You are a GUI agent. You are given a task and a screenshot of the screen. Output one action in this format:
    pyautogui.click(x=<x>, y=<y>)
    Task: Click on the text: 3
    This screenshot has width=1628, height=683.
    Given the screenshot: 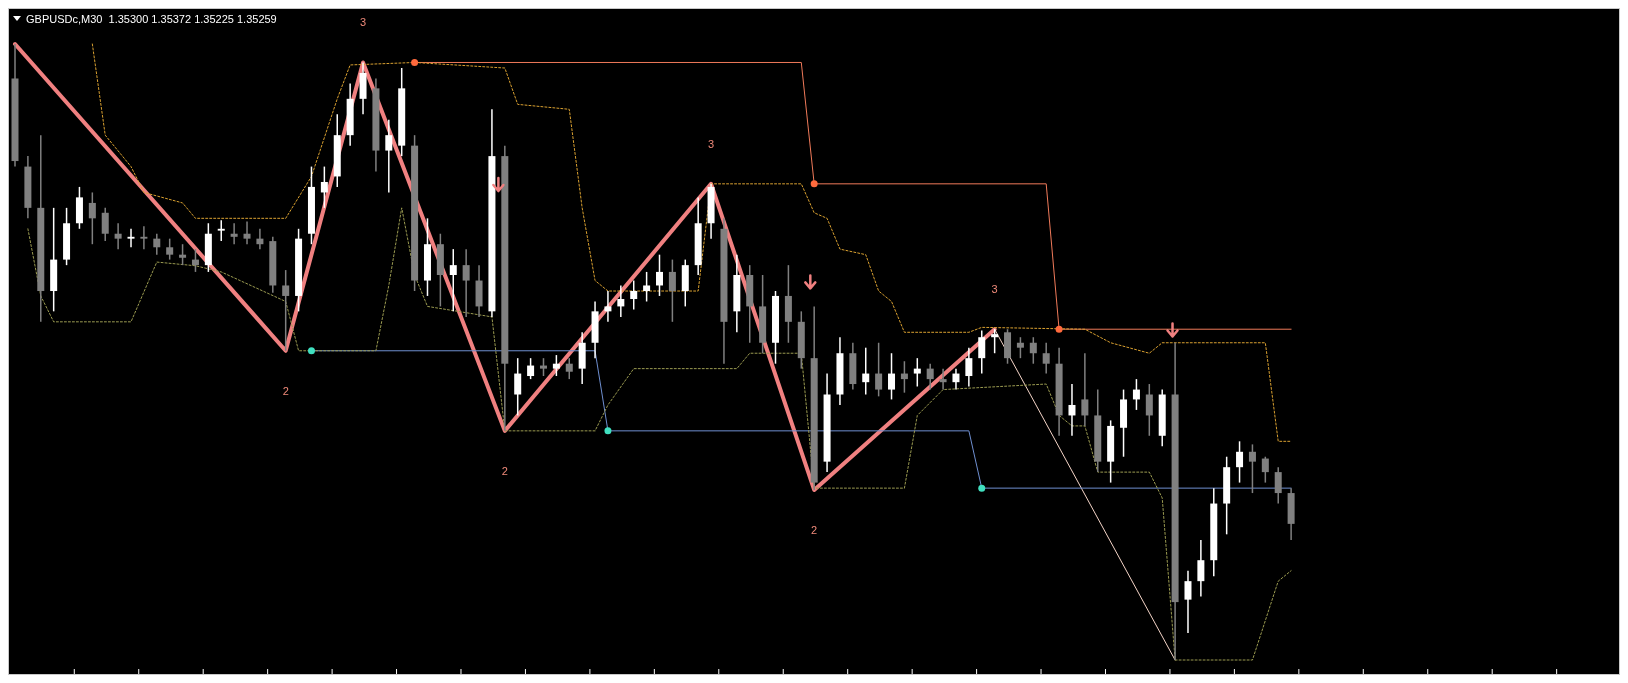 What is the action you would take?
    pyautogui.click(x=363, y=22)
    